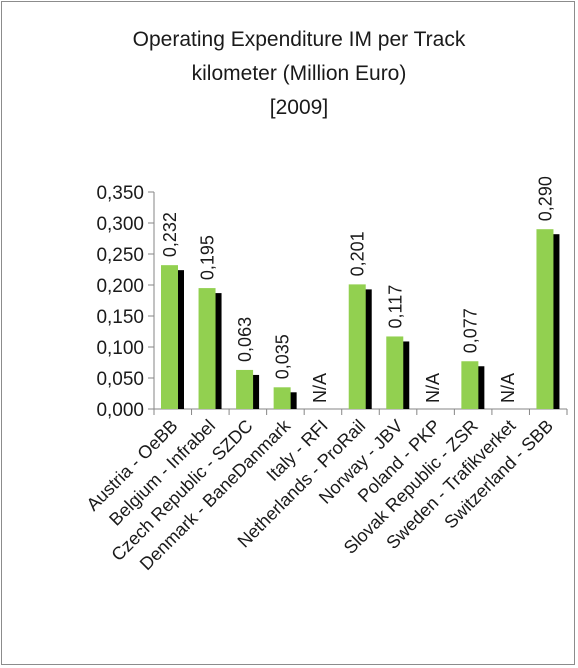 Image resolution: width=578 pixels, height=668 pixels. I want to click on y-tick-label: 0,250, so click(120, 255).